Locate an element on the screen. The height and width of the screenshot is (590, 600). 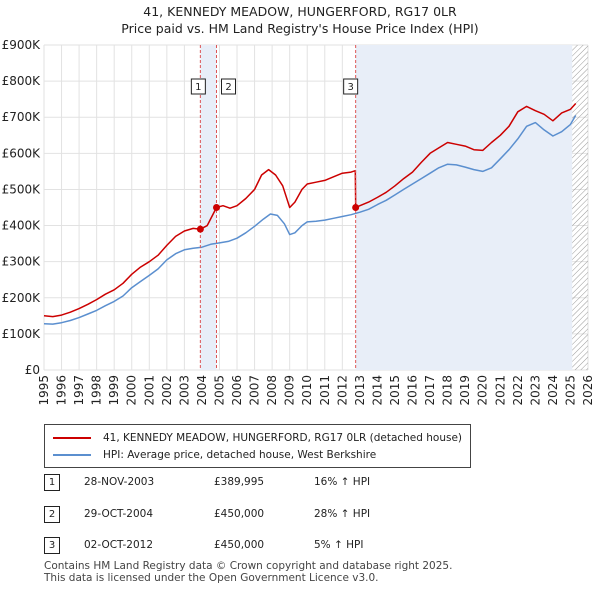
y-tick-label: £700K is located at coordinates (22, 117).